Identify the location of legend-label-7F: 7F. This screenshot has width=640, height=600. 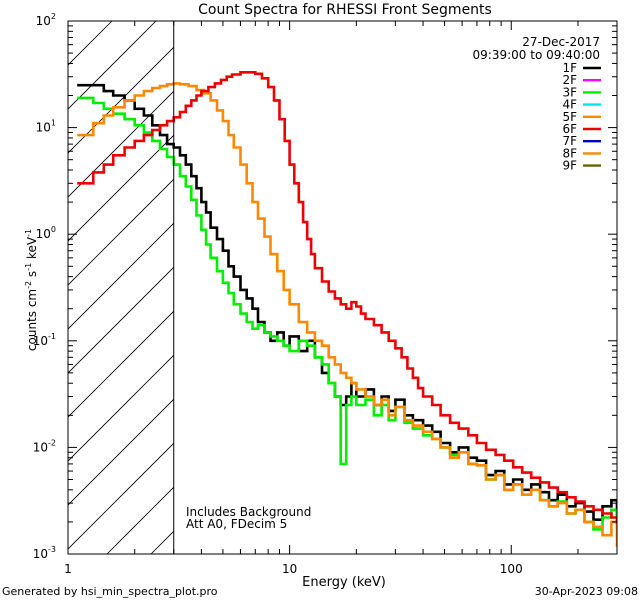
(569, 141).